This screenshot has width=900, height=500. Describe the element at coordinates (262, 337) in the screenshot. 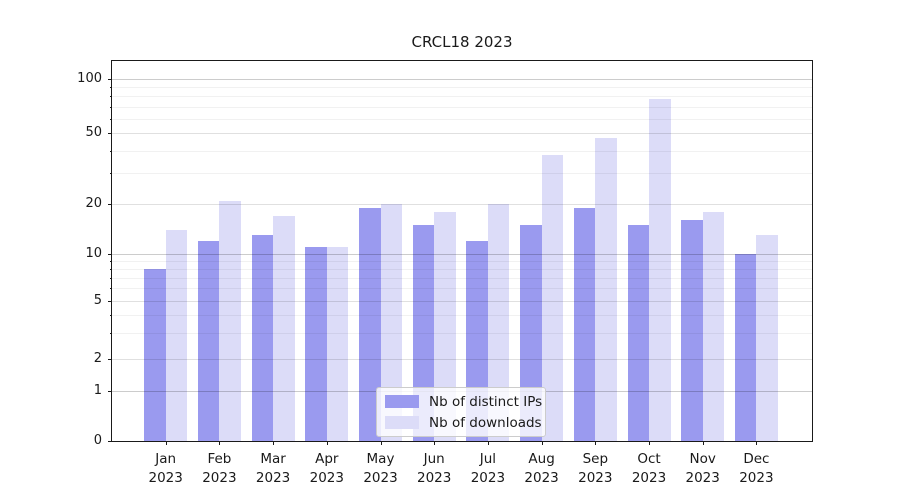

I see `bar-mar-distinct-ips` at that location.